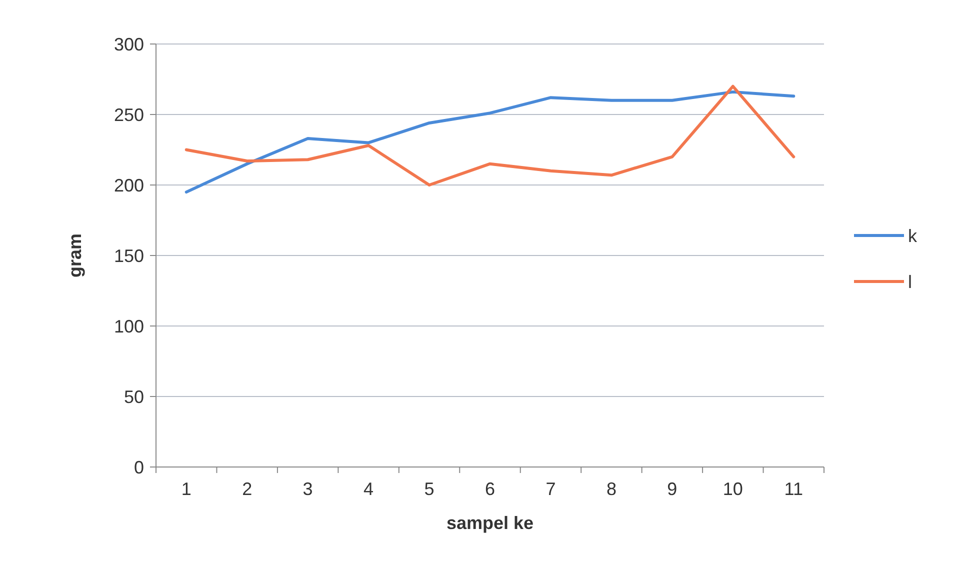 The width and height of the screenshot is (962, 578). What do you see at coordinates (129, 114) in the screenshot?
I see `y-tick-label: 250` at bounding box center [129, 114].